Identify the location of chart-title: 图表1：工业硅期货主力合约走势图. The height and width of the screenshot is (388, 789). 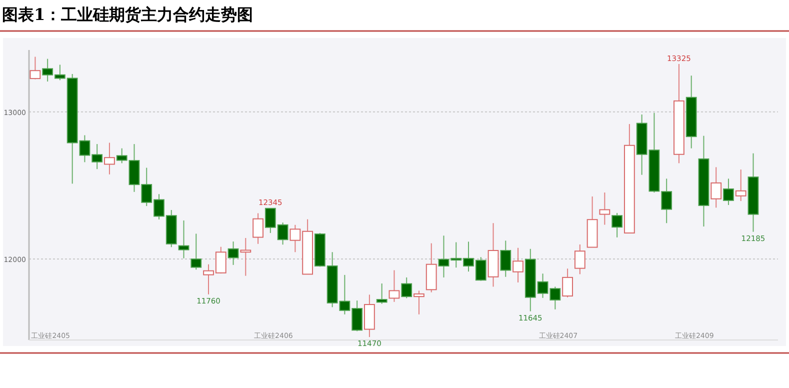
(128, 14).